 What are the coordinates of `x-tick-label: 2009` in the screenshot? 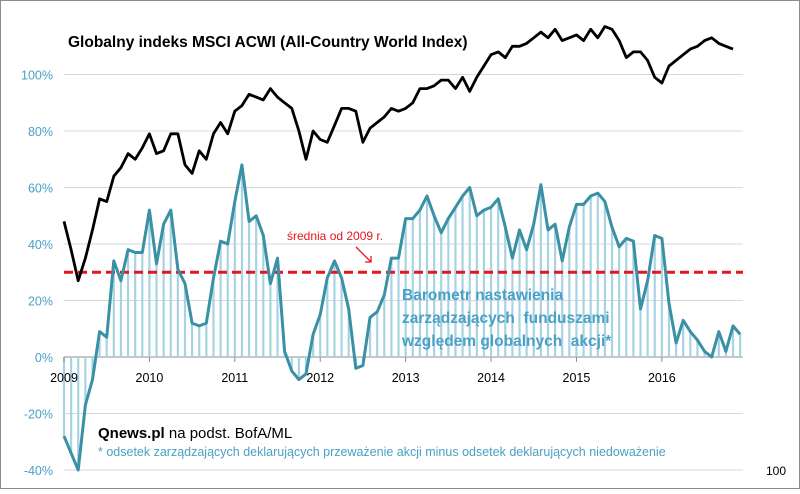 It's located at (64, 378).